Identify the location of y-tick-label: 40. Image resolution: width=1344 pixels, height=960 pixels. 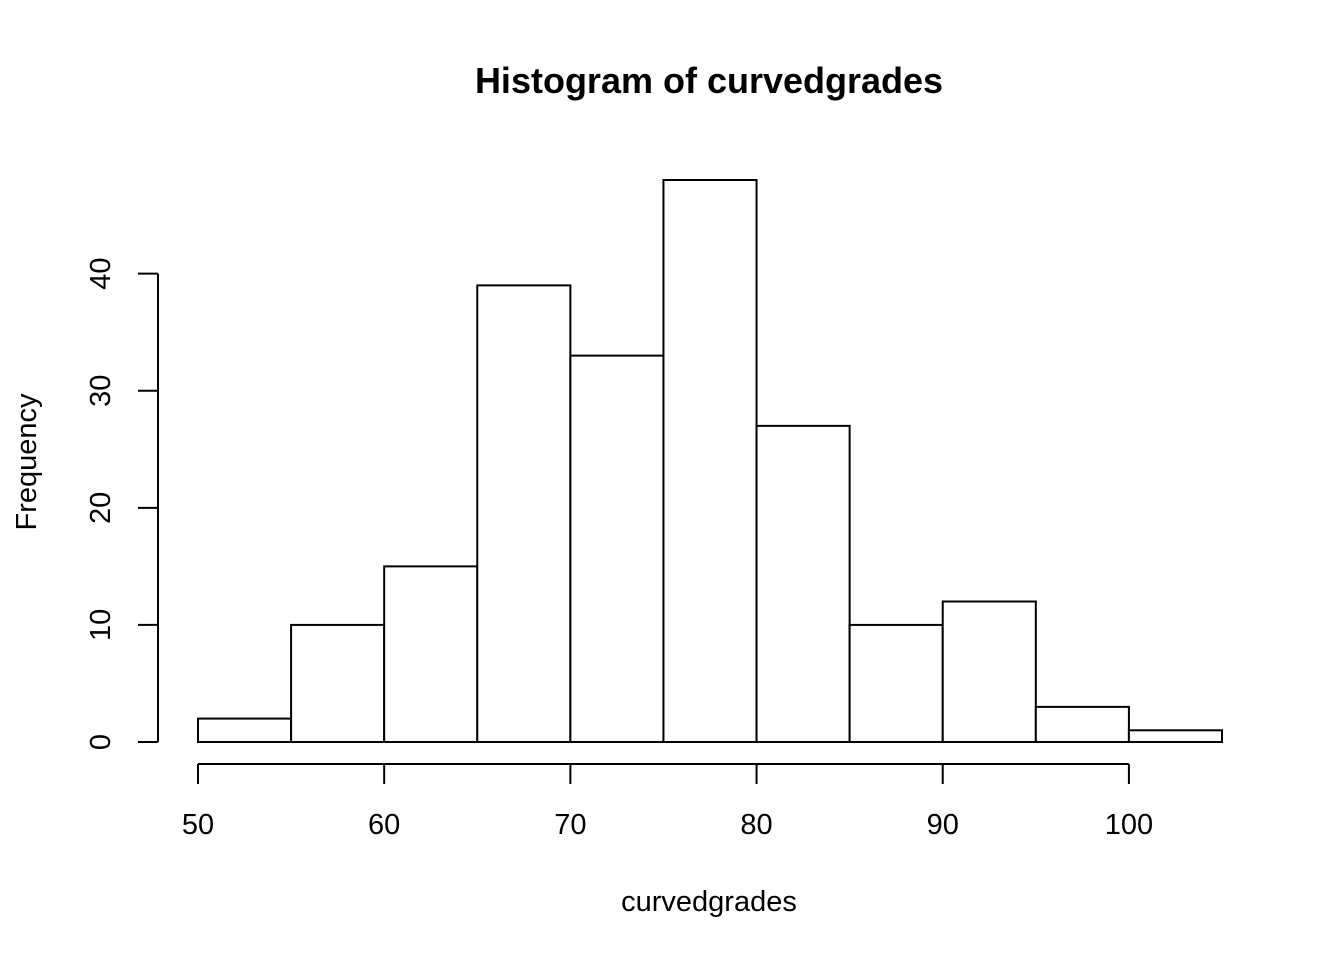
(101, 274).